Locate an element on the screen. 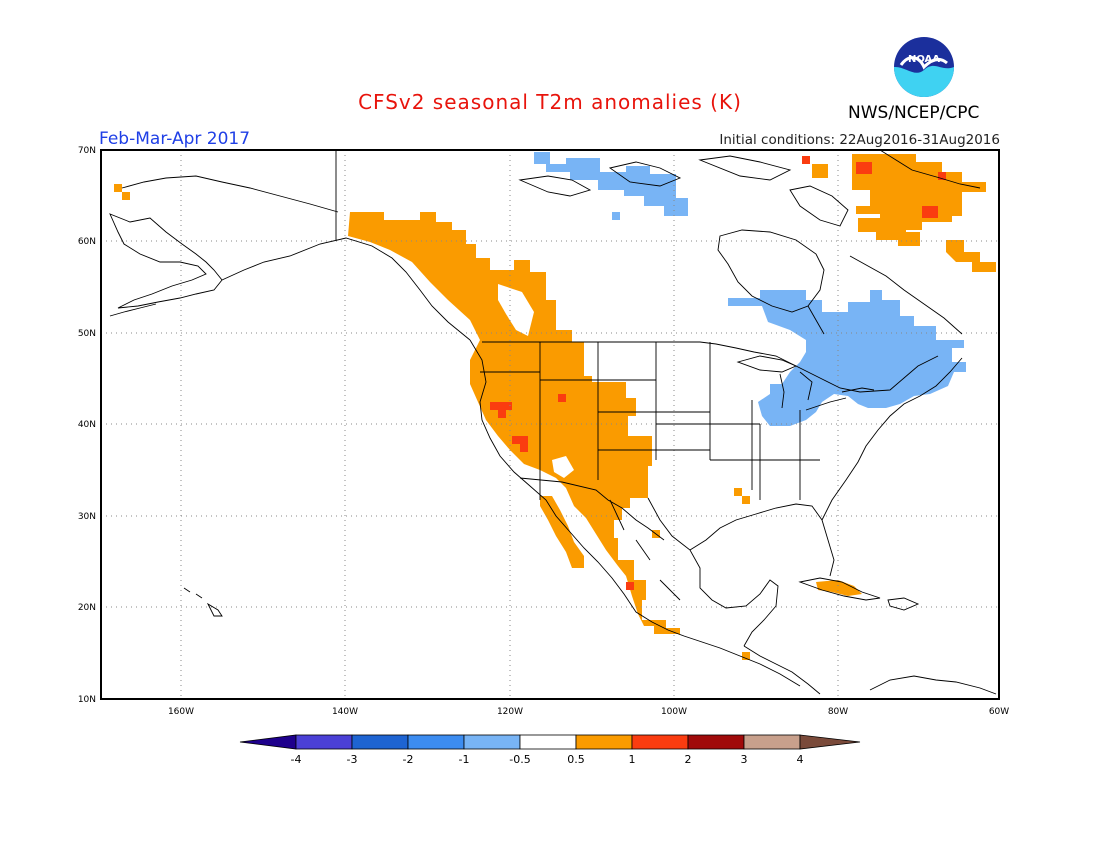 Image resolution: width=1100 pixels, height=850 pixels. cuba-outline is located at coordinates (839, 589).